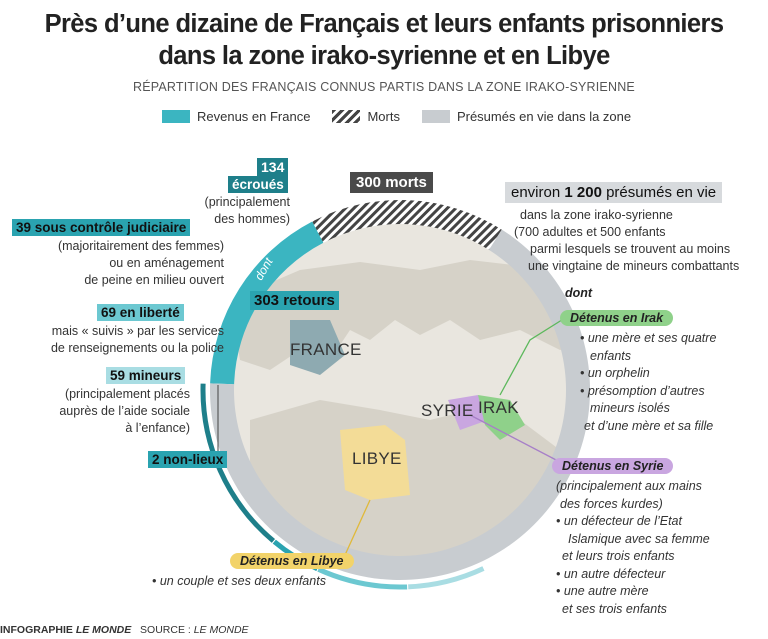 This screenshot has height=639, width=768. Describe the element at coordinates (124, 411) in the screenshot. I see `mineurs-note-line-2: auprès de l’aide sociale` at that location.